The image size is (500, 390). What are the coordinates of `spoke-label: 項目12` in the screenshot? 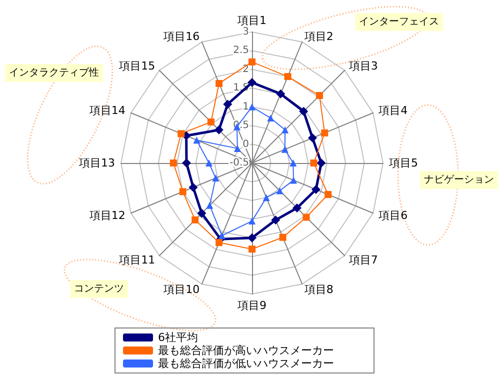 It's located at (107, 215).